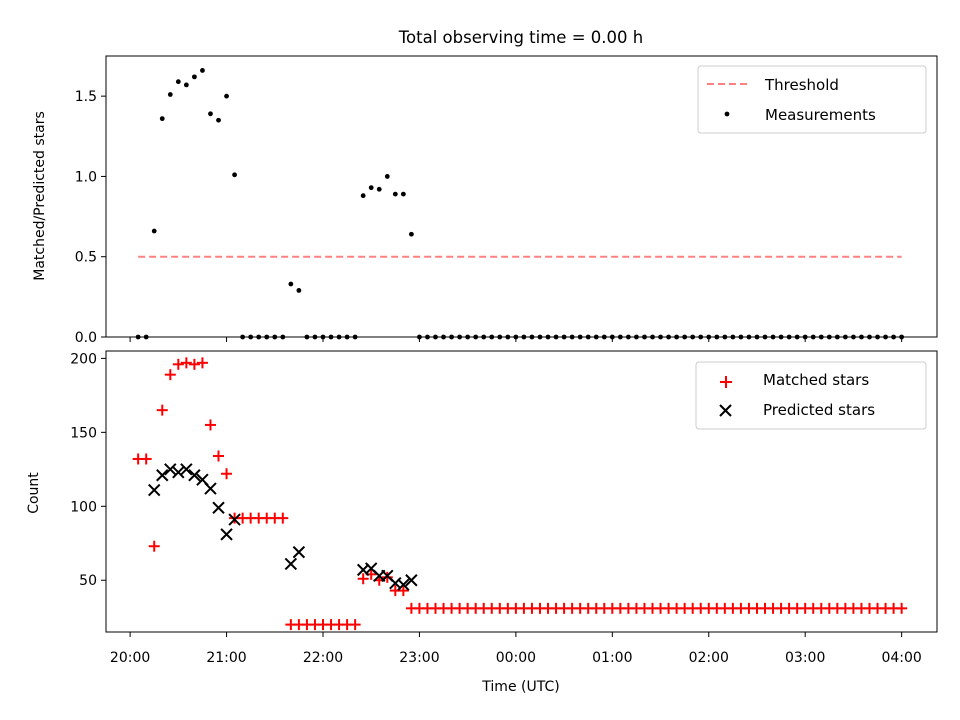 The width and height of the screenshot is (960, 720). I want to click on ratio-legend-box, so click(812, 99).